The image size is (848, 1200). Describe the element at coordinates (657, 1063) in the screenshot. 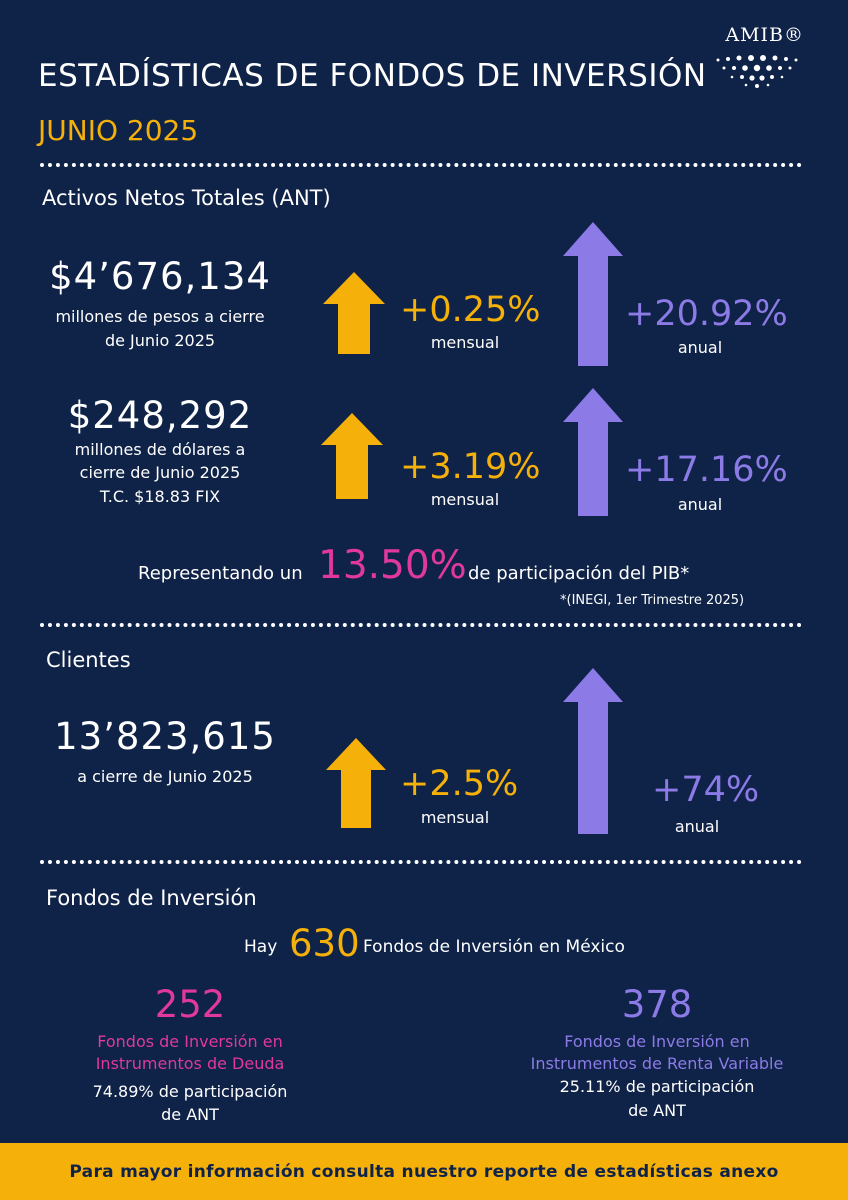

I see `fondos-renta-variable-line-2: Instrumentos de Renta Variable` at that location.